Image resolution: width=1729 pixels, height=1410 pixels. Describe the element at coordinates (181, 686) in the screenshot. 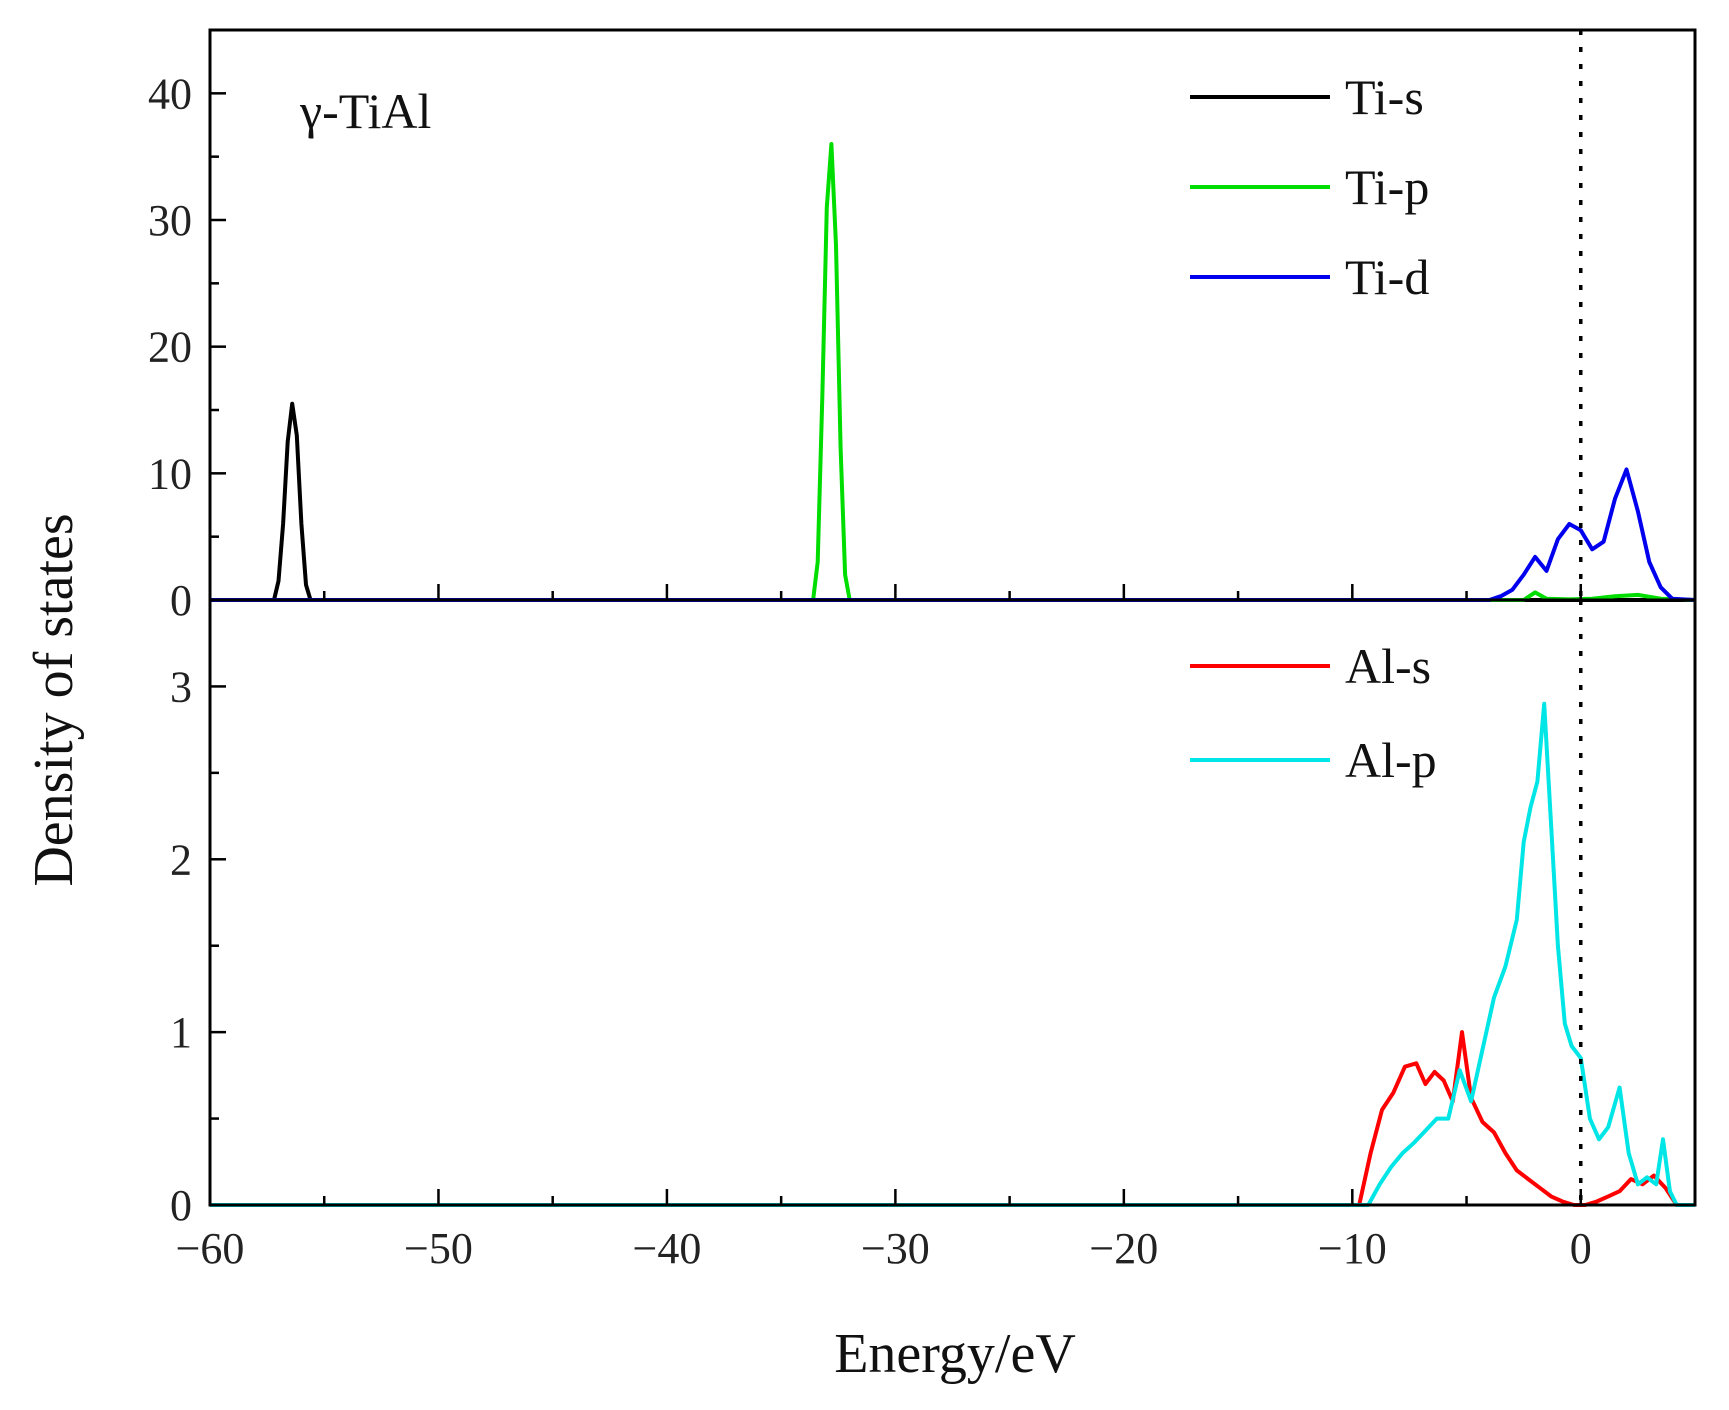

I see `y-tick-label-bottom: 3` at that location.